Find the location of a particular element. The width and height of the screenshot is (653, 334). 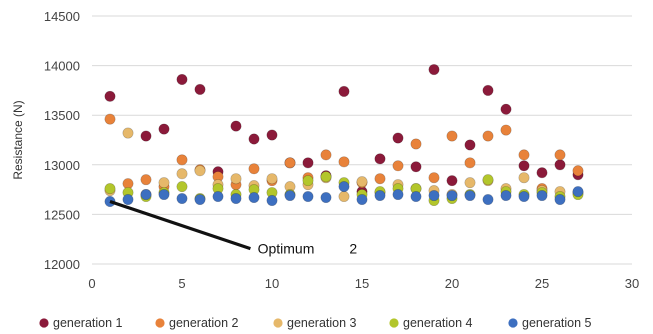

y-tick-label: 14000 is located at coordinates (62, 66).